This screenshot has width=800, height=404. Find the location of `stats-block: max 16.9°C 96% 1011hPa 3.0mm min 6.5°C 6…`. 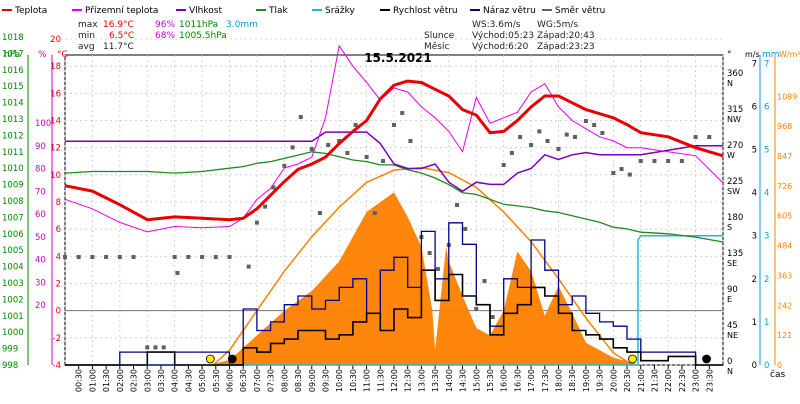

stats-block: max 16.9°C 96% 1011hPa 3.0mm min 6.5°C 6… is located at coordinates (336, 36).